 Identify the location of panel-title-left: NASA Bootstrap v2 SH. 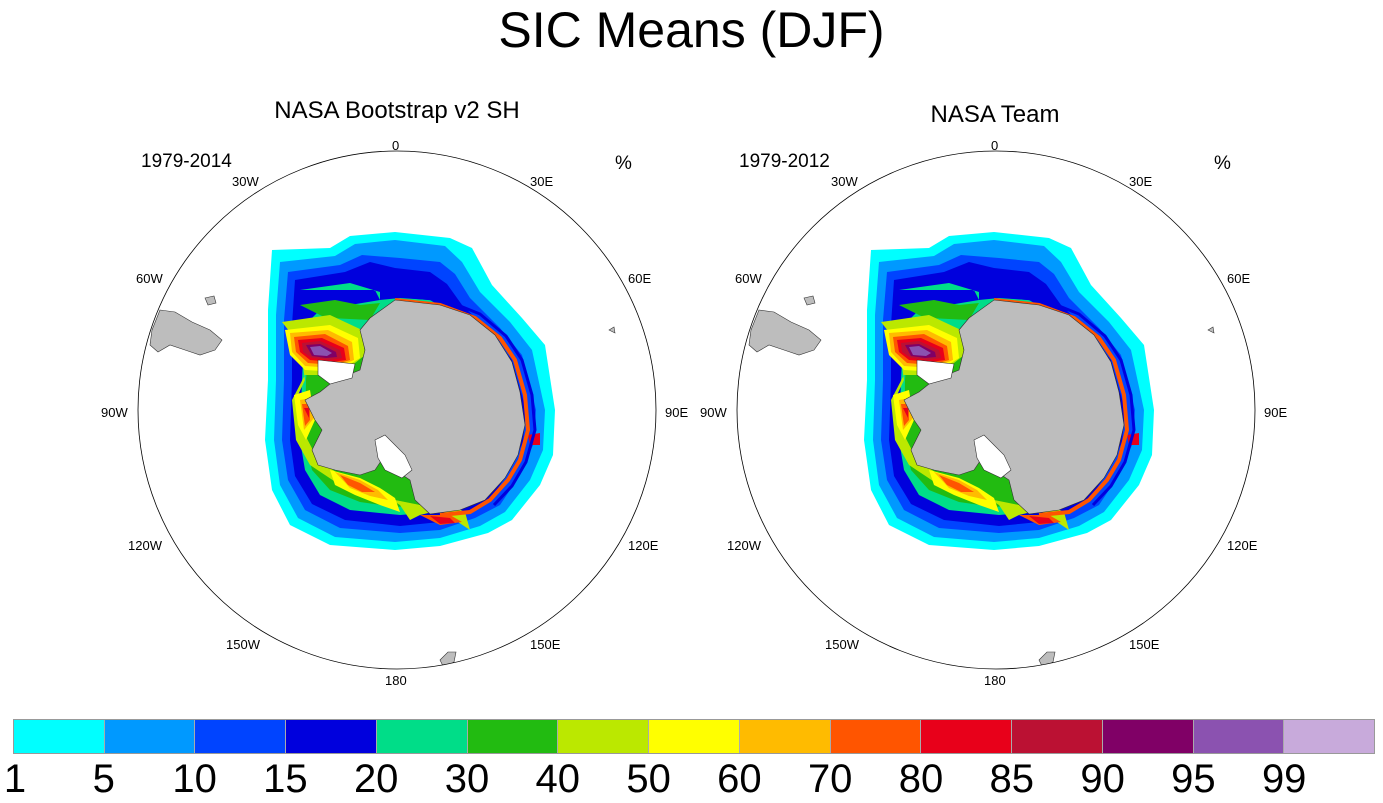
(397, 110).